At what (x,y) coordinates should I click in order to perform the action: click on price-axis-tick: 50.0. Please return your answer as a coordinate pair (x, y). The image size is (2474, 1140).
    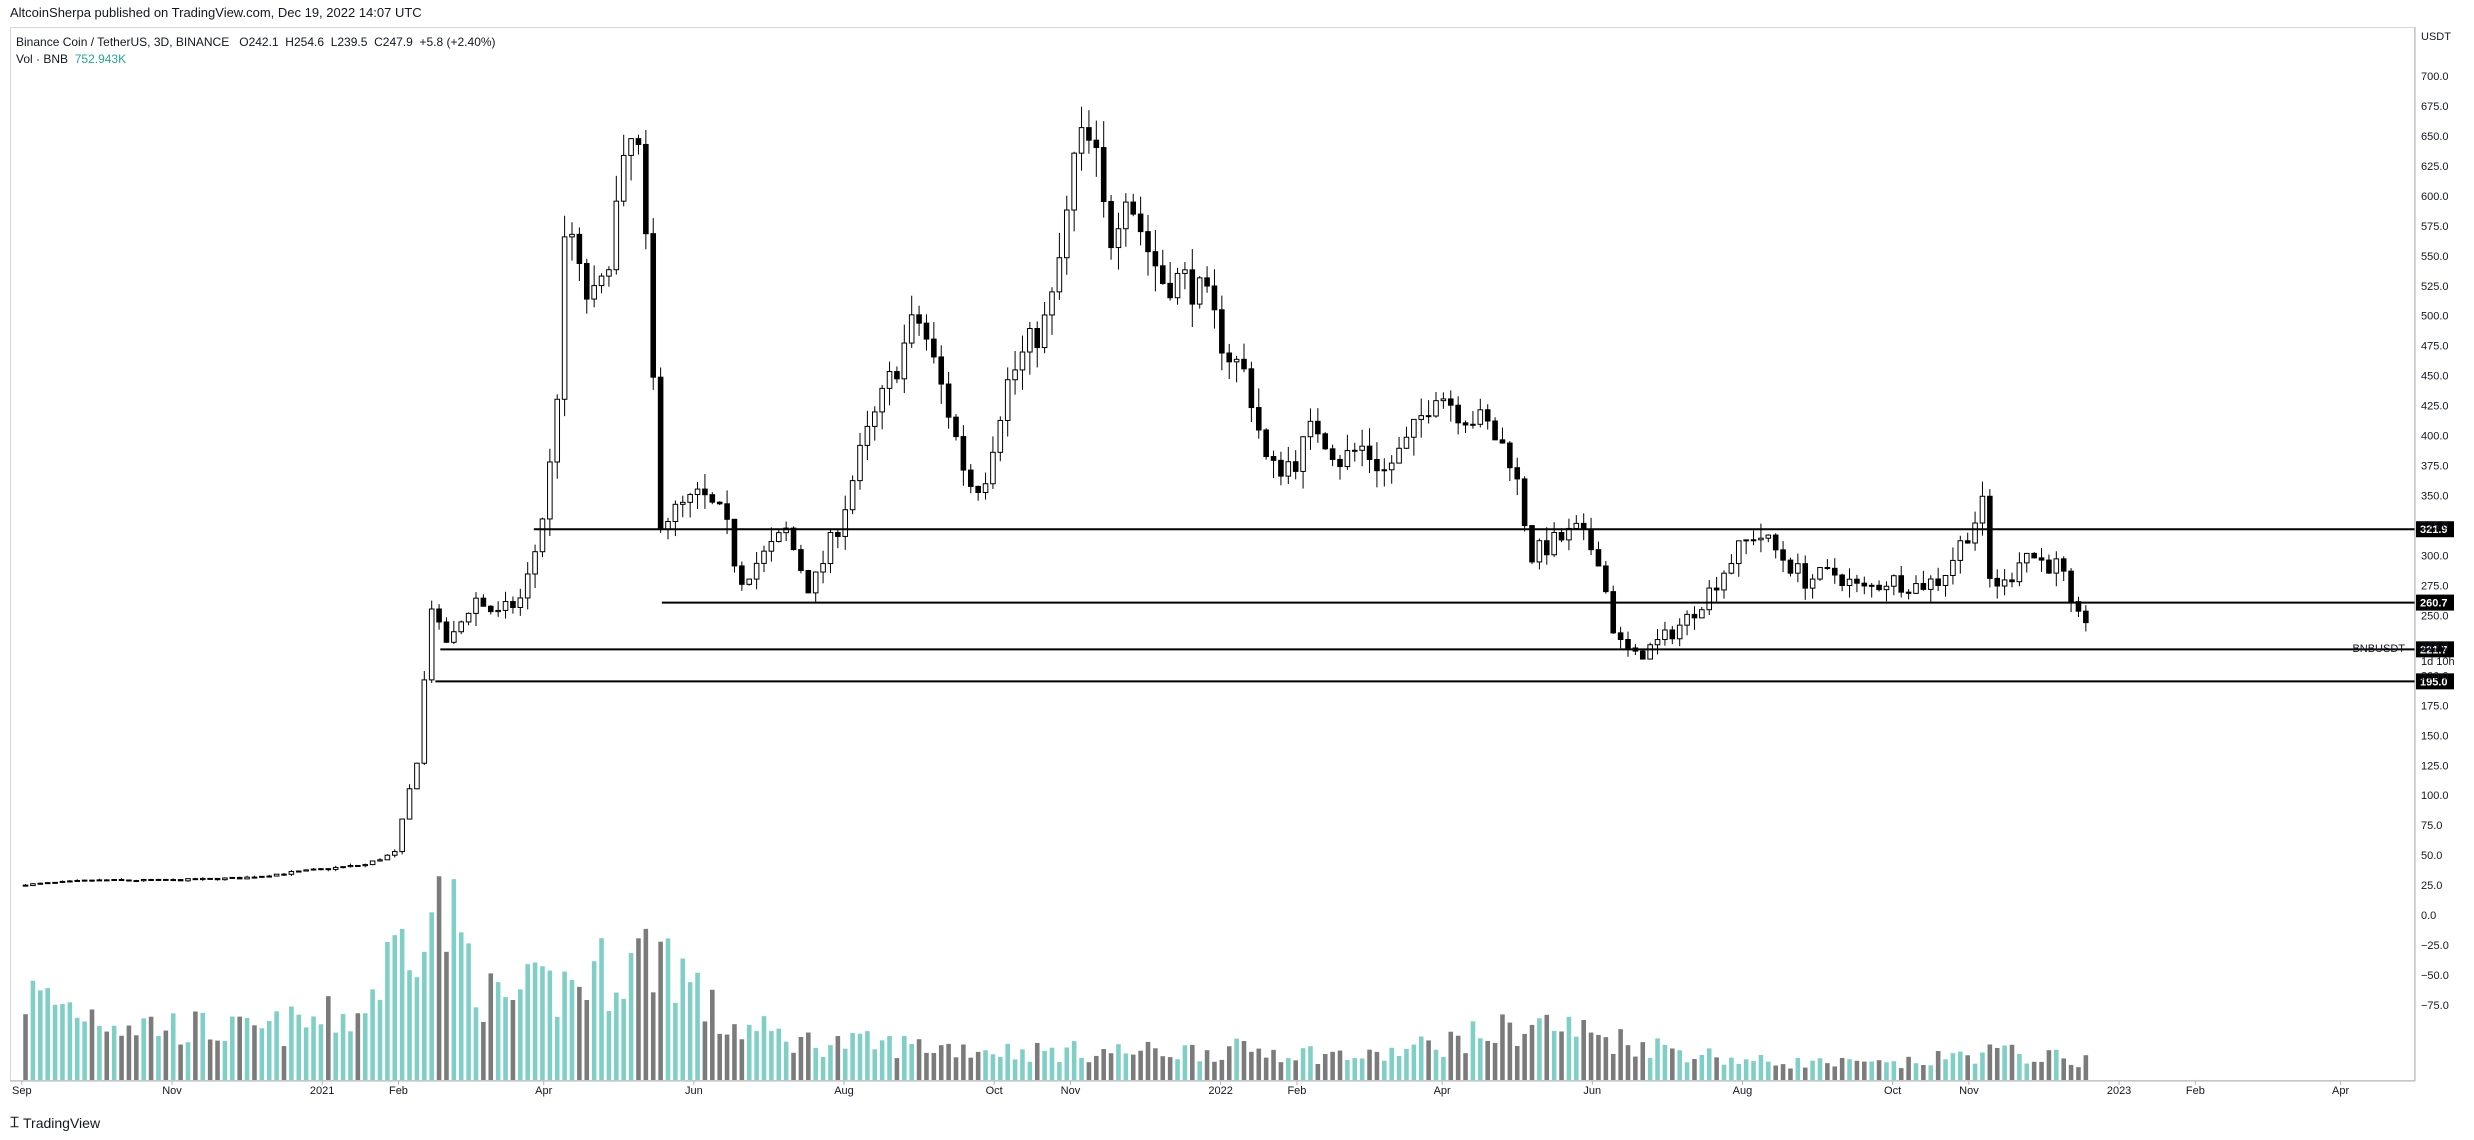
    Looking at the image, I should click on (2431, 856).